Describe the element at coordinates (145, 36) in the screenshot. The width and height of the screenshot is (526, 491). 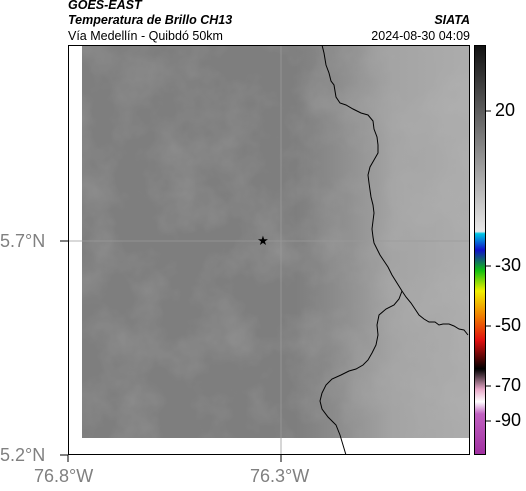
I see `route-subtitle: Vía Medellín - Quibdó 50km` at that location.